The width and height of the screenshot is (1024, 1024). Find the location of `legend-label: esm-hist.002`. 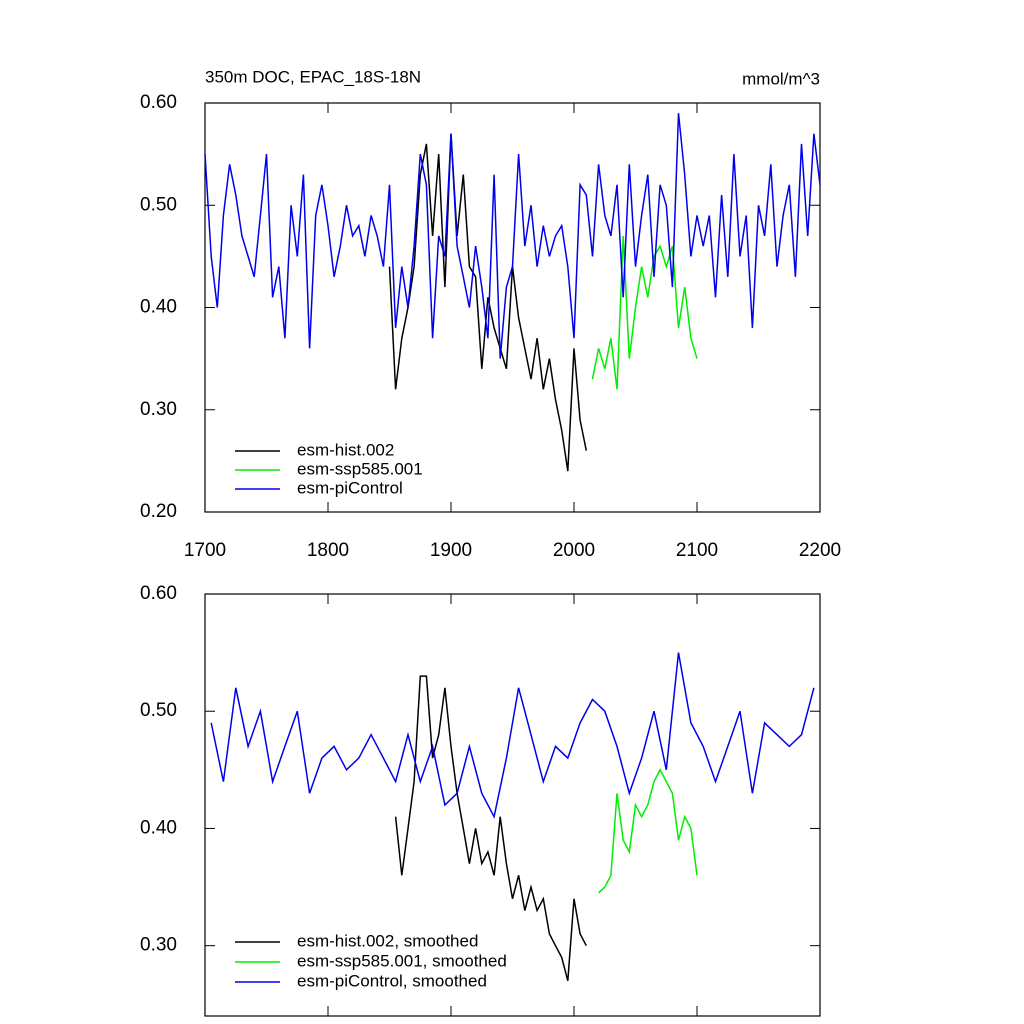

legend-label: esm-hist.002 is located at coordinates (345, 449).